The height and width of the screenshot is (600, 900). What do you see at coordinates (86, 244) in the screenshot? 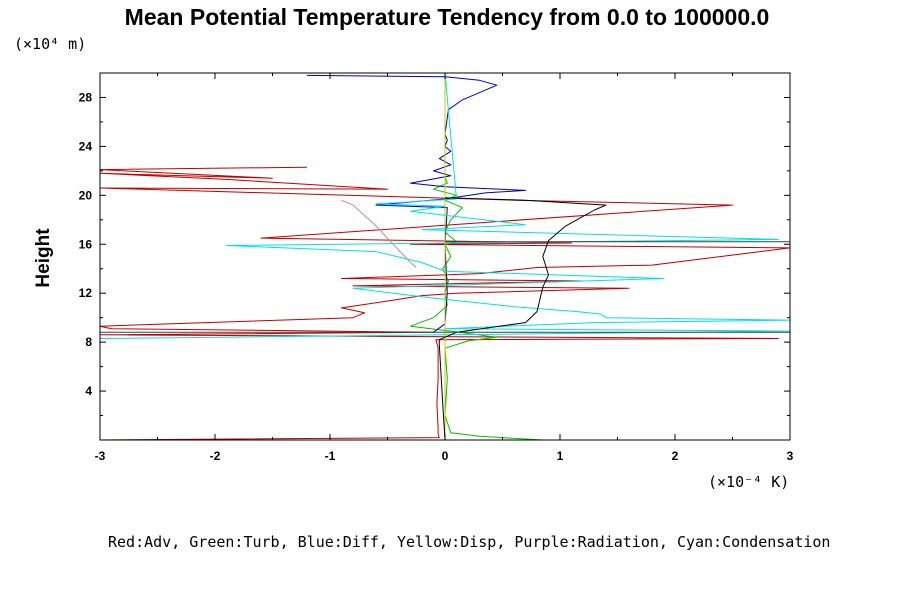
I see `y-tick-label: 16` at bounding box center [86, 244].